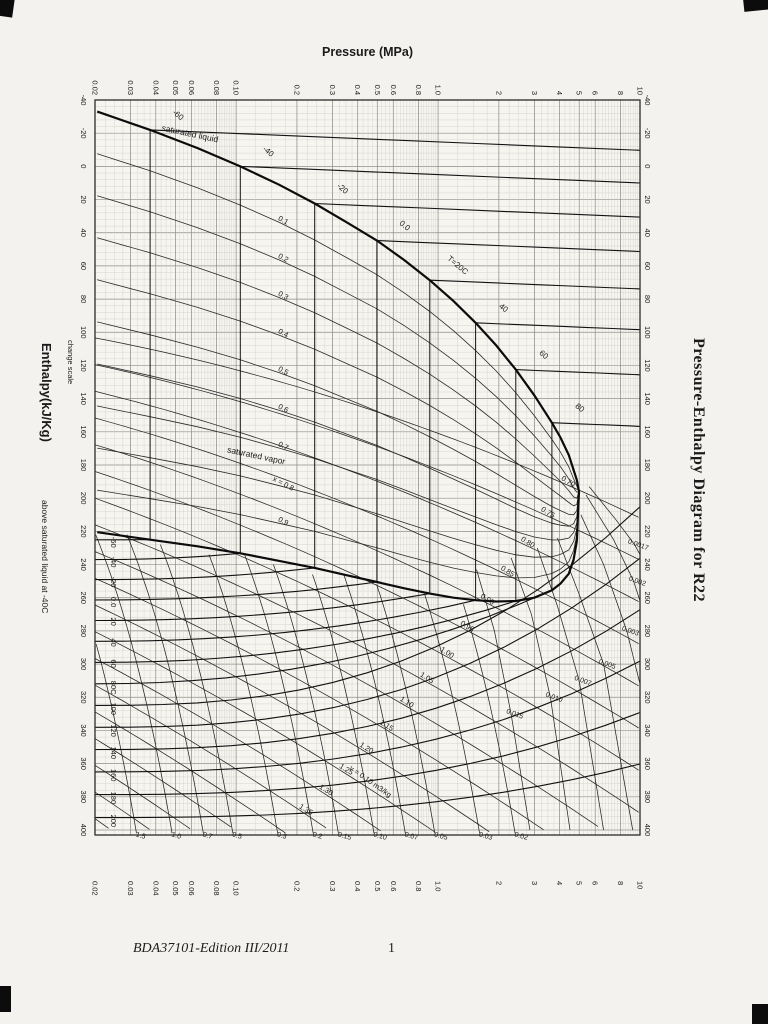  I want to click on svg-text: 260, so click(647, 597).